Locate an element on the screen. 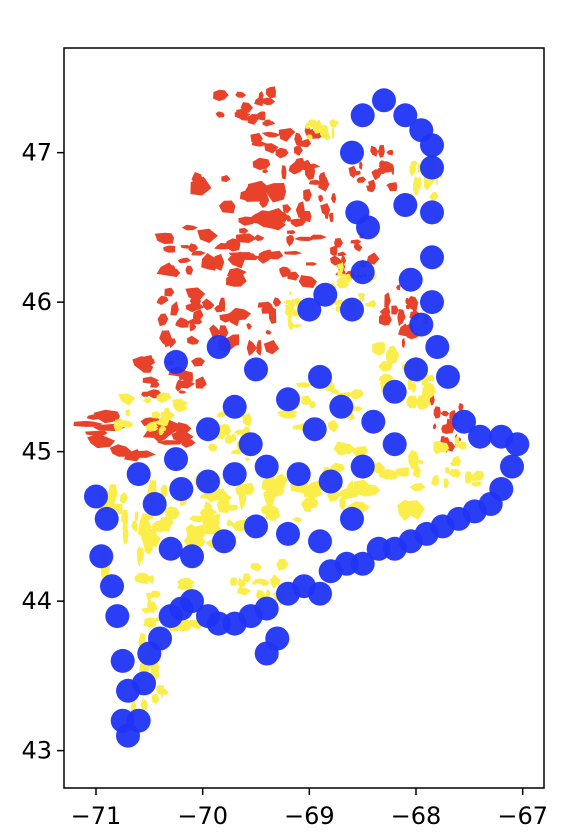  y-tick-label: 46 is located at coordinates (36, 302).